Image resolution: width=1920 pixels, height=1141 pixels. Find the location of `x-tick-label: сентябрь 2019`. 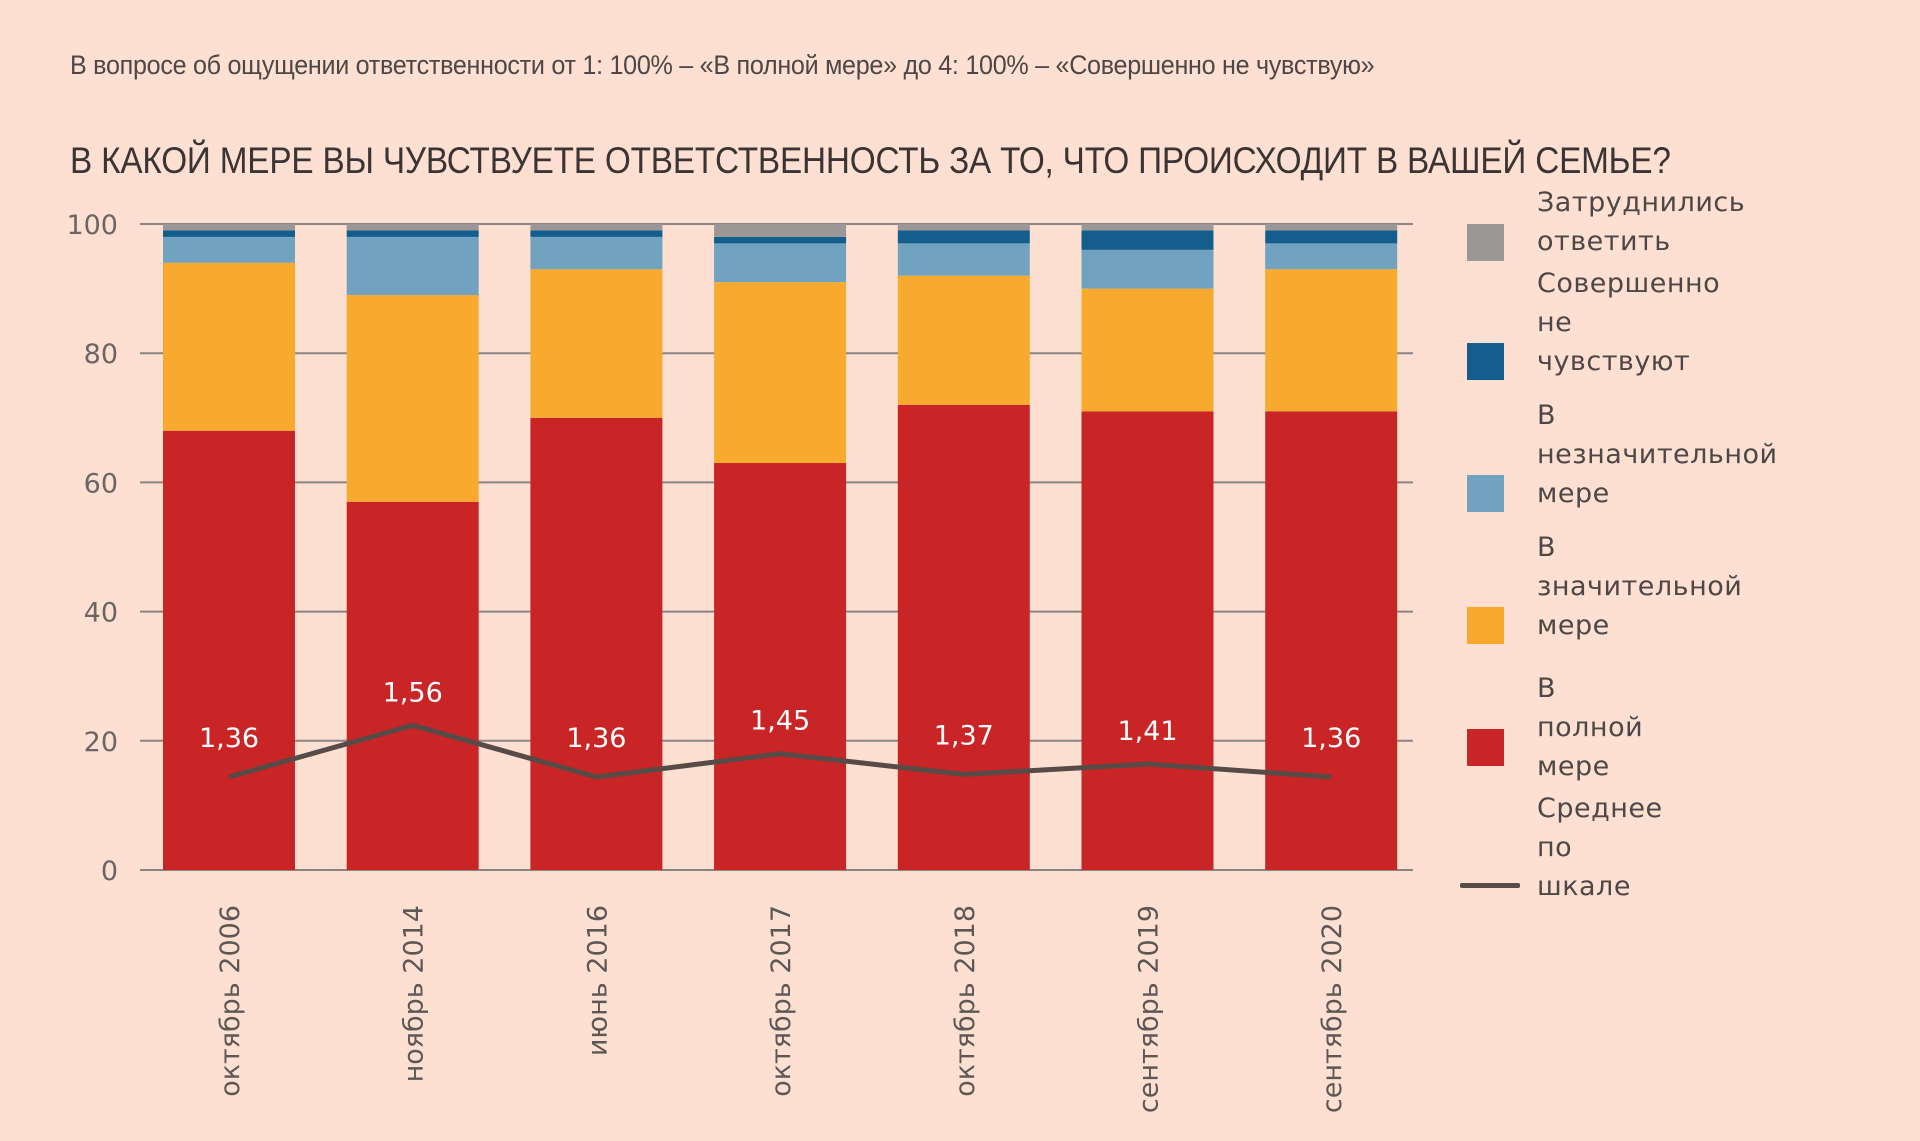

x-tick-label: сентябрь 2019 is located at coordinates (1149, 1009).